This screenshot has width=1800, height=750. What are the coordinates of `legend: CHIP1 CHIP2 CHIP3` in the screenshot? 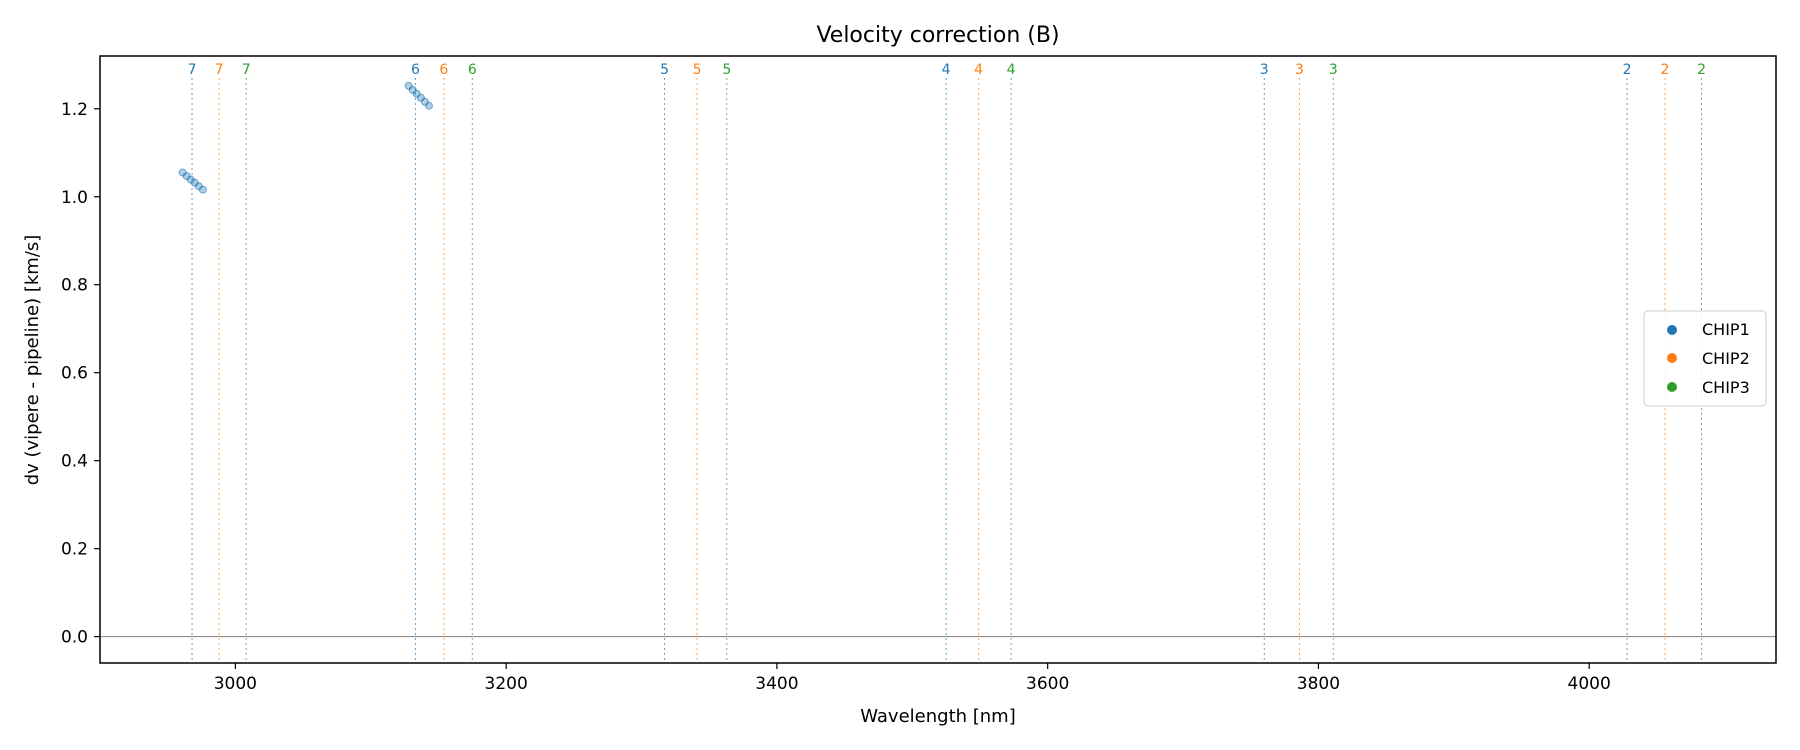 It's located at (1705, 358).